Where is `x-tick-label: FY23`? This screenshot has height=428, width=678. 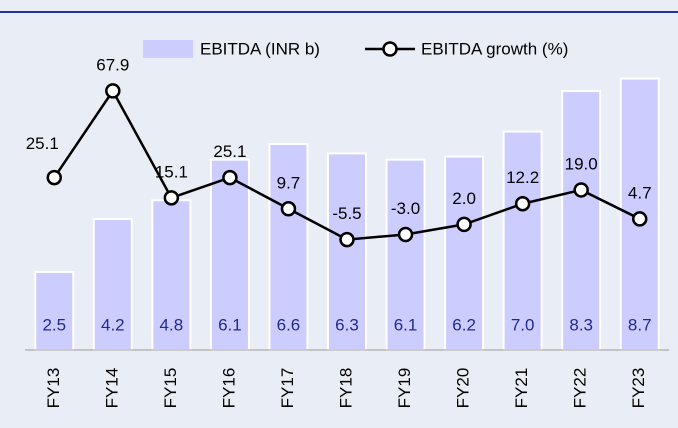 x-tick-label: FY23 is located at coordinates (638, 388).